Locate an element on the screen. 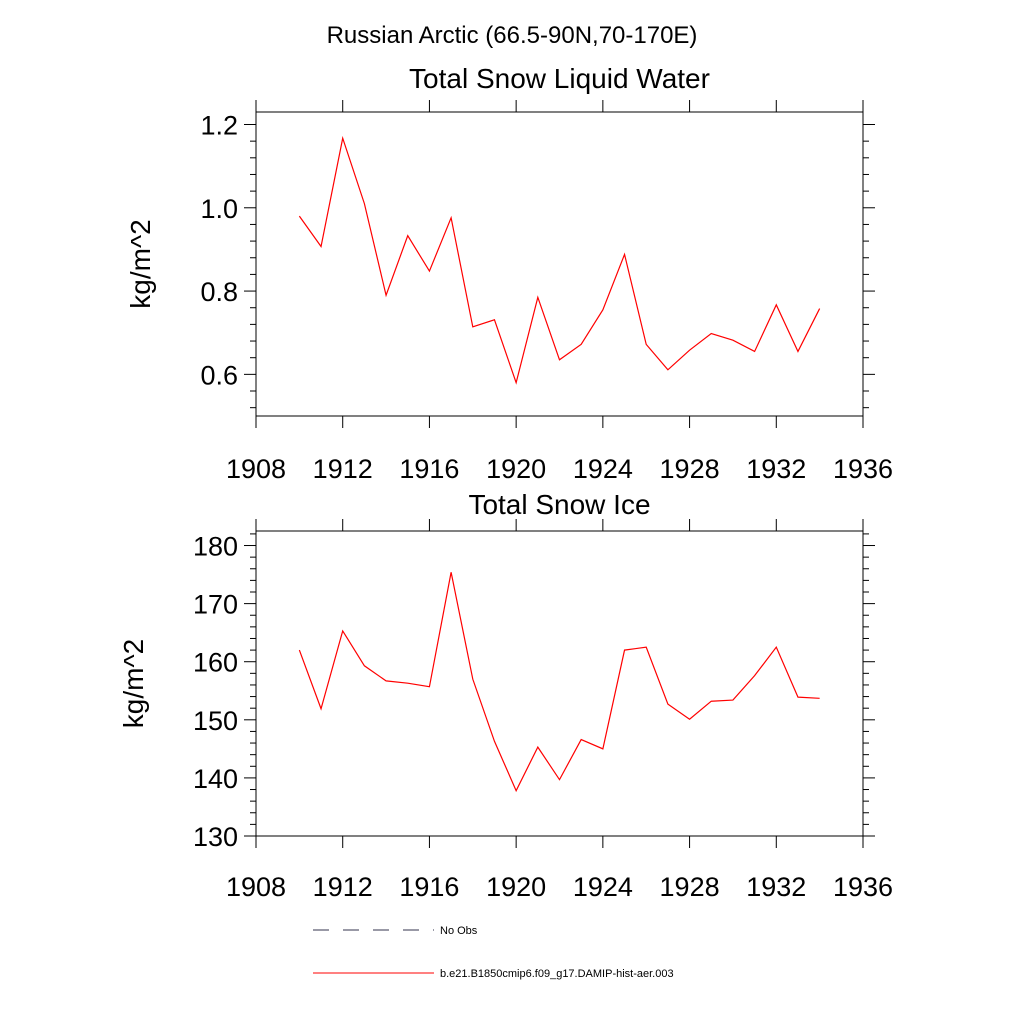 The height and width of the screenshot is (1024, 1024). chart-title: Total Snow Ice is located at coordinates (559, 504).